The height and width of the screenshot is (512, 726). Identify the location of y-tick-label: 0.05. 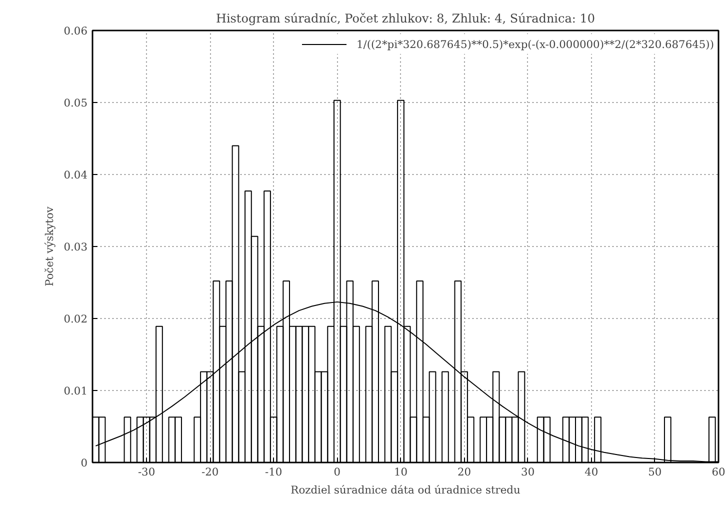
(76, 103).